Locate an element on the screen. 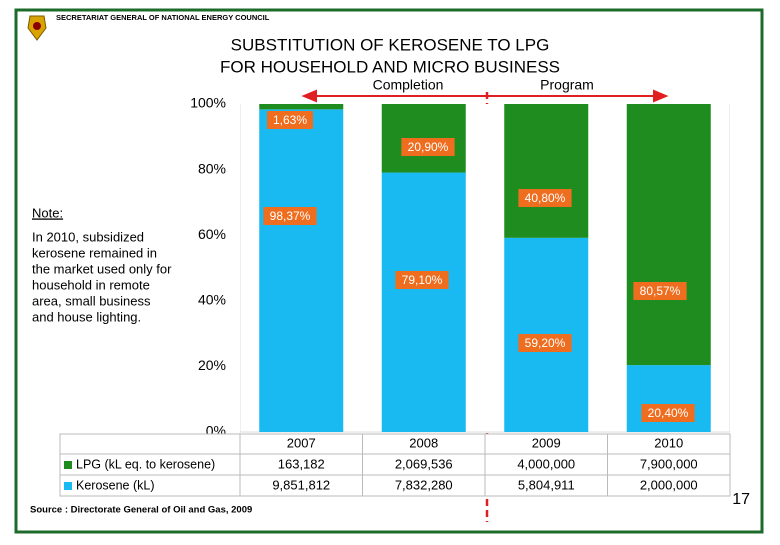 The height and width of the screenshot is (545, 780). legend-label: LPG (kL eq. to kerosene) is located at coordinates (145, 464).